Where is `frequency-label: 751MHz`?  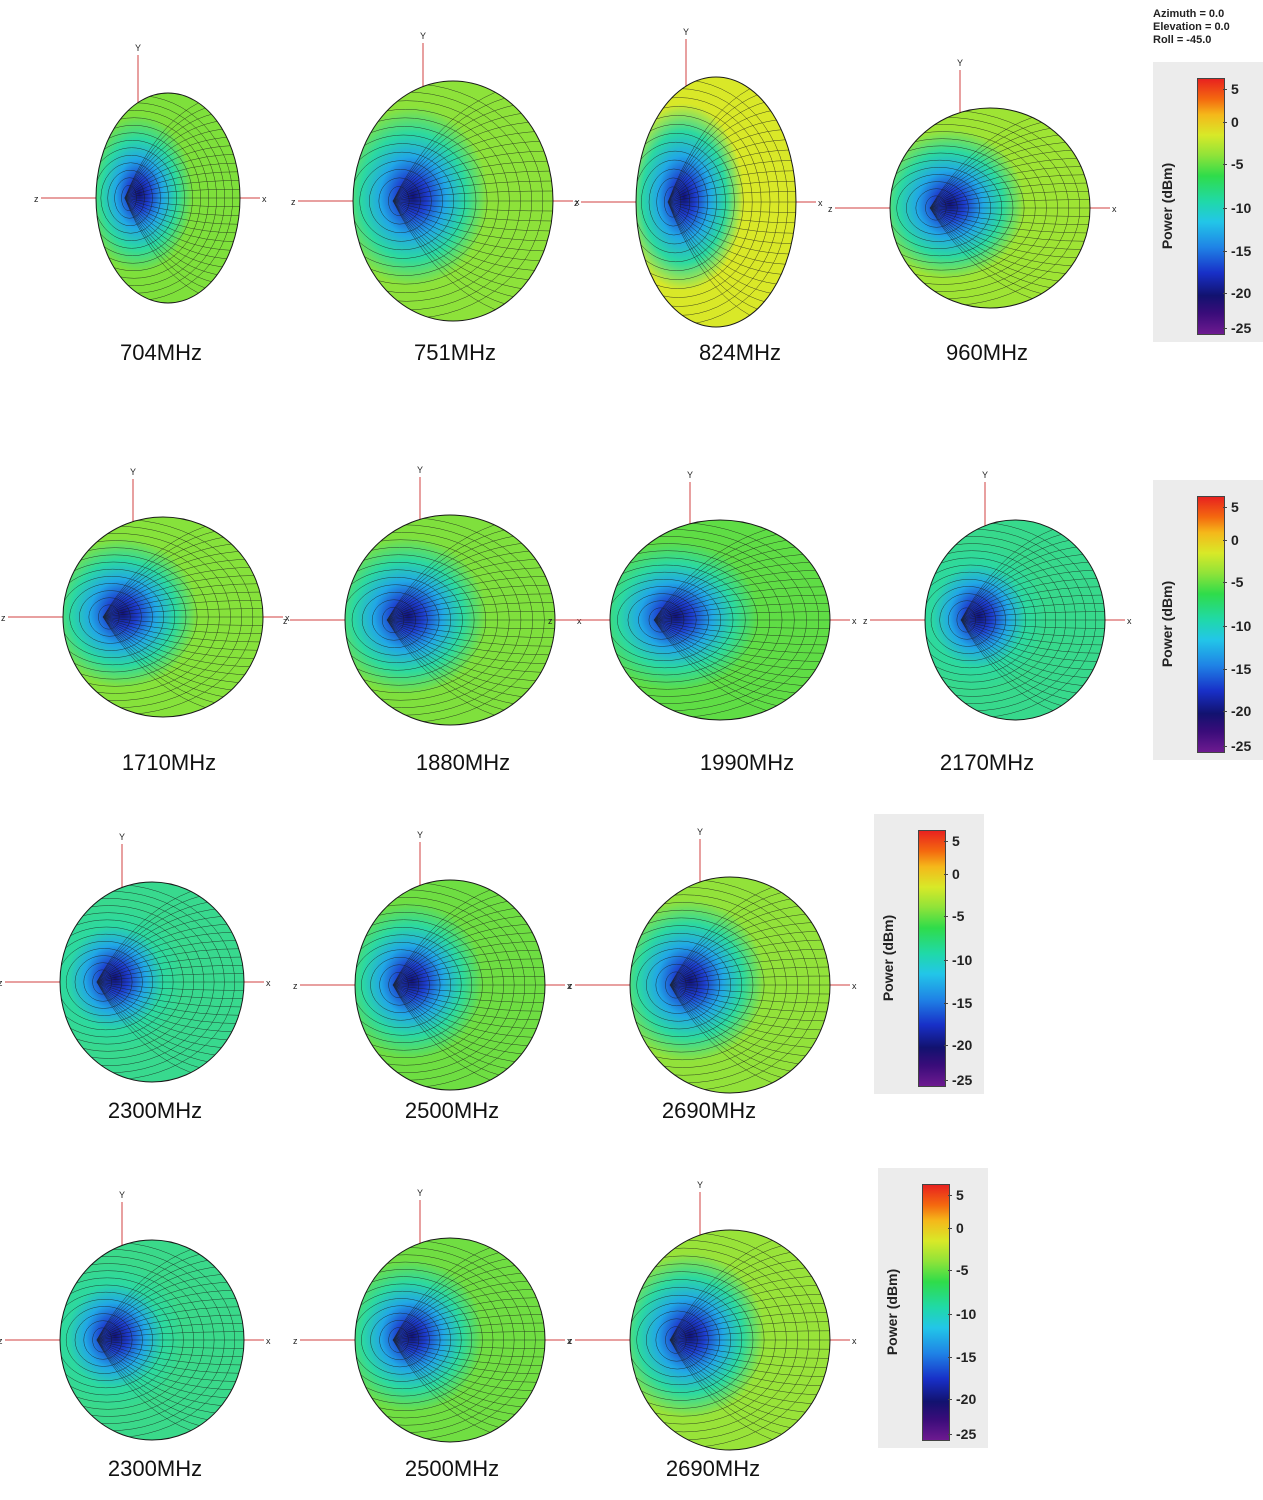 frequency-label: 751MHz is located at coordinates (455, 352).